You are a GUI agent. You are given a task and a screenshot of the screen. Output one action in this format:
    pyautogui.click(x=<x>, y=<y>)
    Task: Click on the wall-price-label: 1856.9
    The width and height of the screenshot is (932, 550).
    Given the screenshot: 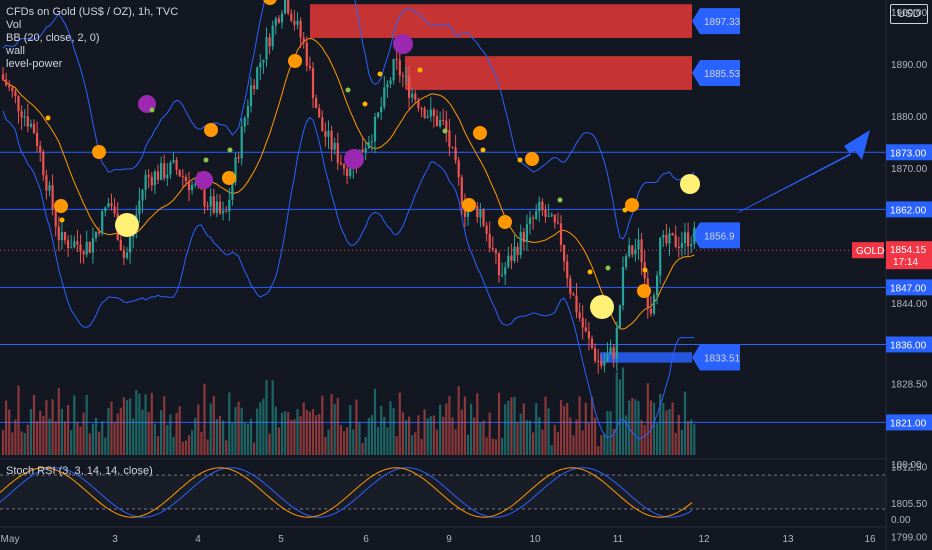 What is the action you would take?
    pyautogui.click(x=719, y=236)
    